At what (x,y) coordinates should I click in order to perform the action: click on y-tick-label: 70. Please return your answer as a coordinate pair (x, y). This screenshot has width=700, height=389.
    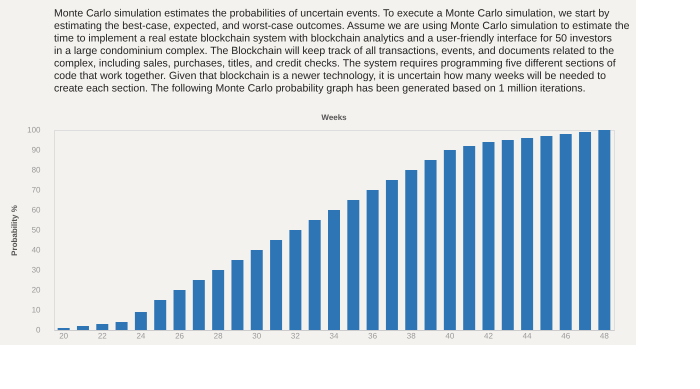
    Looking at the image, I should click on (37, 190).